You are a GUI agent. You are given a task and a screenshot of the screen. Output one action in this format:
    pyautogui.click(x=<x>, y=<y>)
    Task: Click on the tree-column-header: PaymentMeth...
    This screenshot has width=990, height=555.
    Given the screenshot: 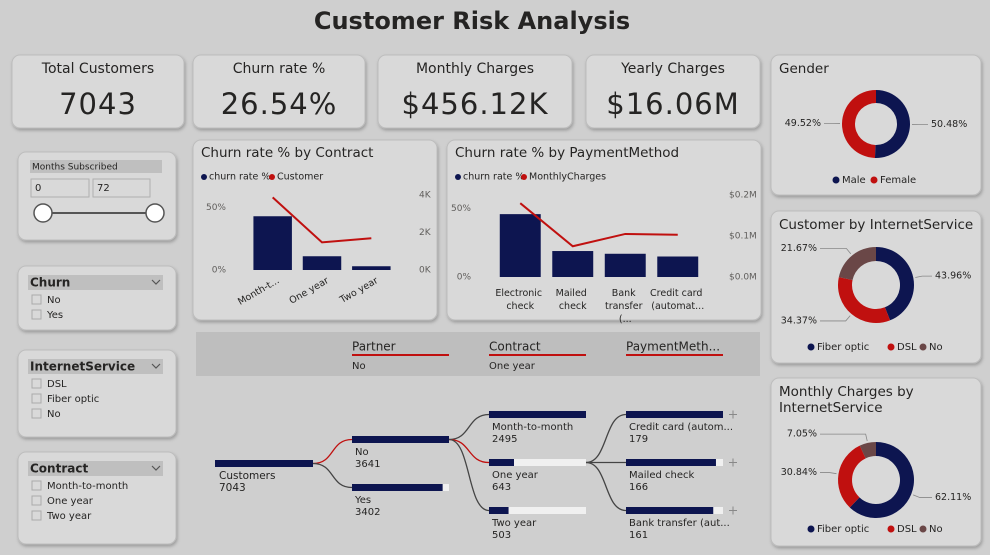 What is the action you would take?
    pyautogui.click(x=673, y=347)
    